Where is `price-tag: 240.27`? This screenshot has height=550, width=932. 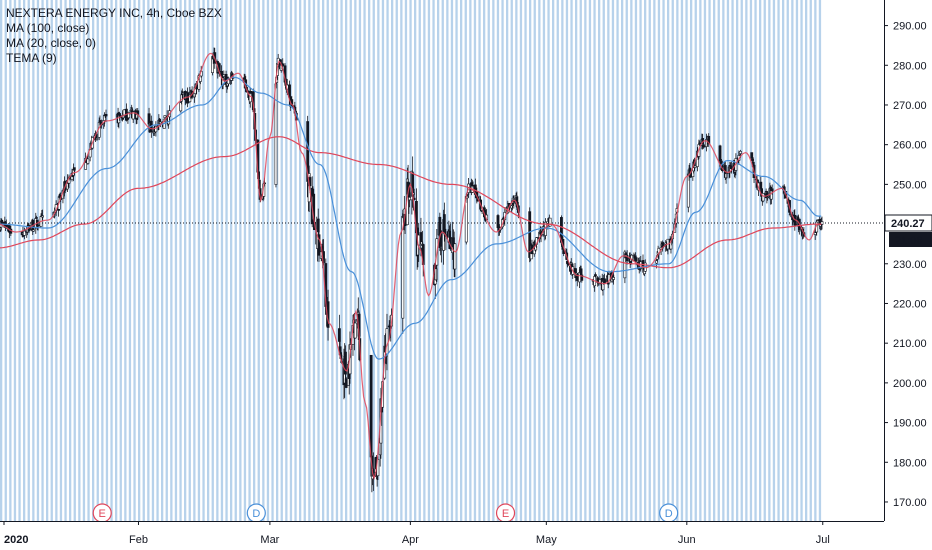 price-tag: 240.27 is located at coordinates (908, 223).